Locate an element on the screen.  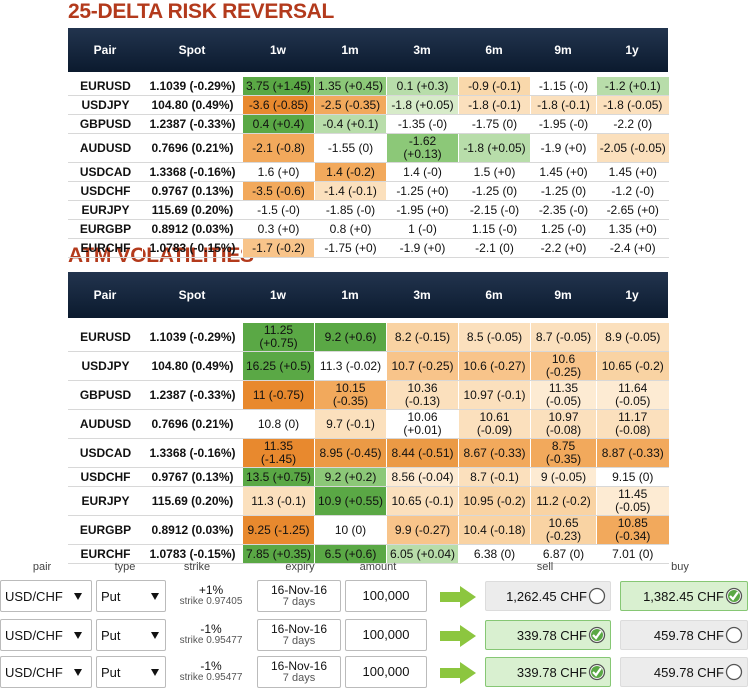
strike-value: +1% is located at coordinates (211, 590).